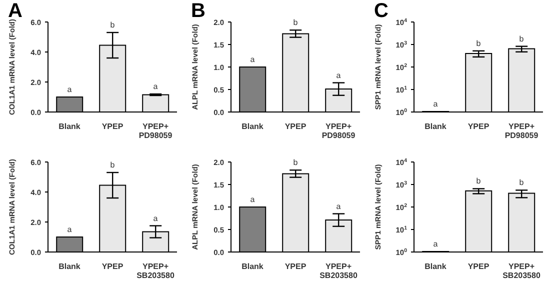 The width and height of the screenshot is (550, 281). I want to click on chart-title: B, so click(198, 11).